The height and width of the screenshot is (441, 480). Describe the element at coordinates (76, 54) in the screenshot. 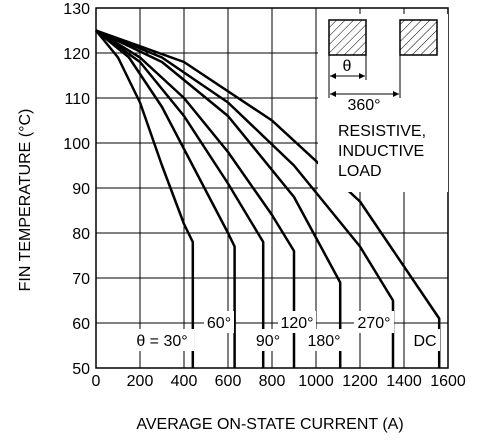

I see `y-tick-label: 120` at that location.